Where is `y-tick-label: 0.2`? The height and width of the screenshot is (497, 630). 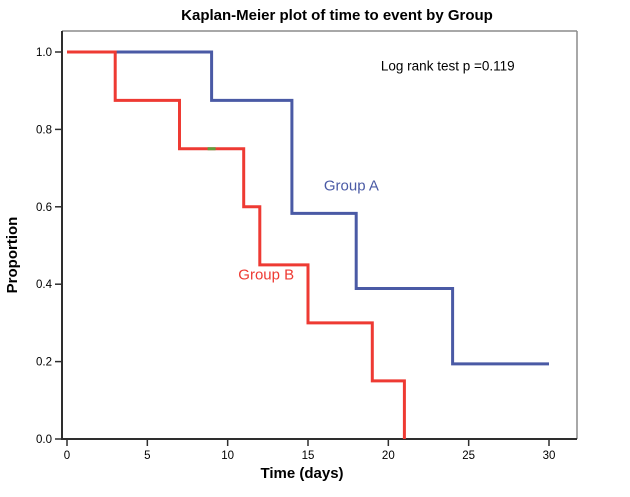
y-tick-label: 0.2 is located at coordinates (44, 363).